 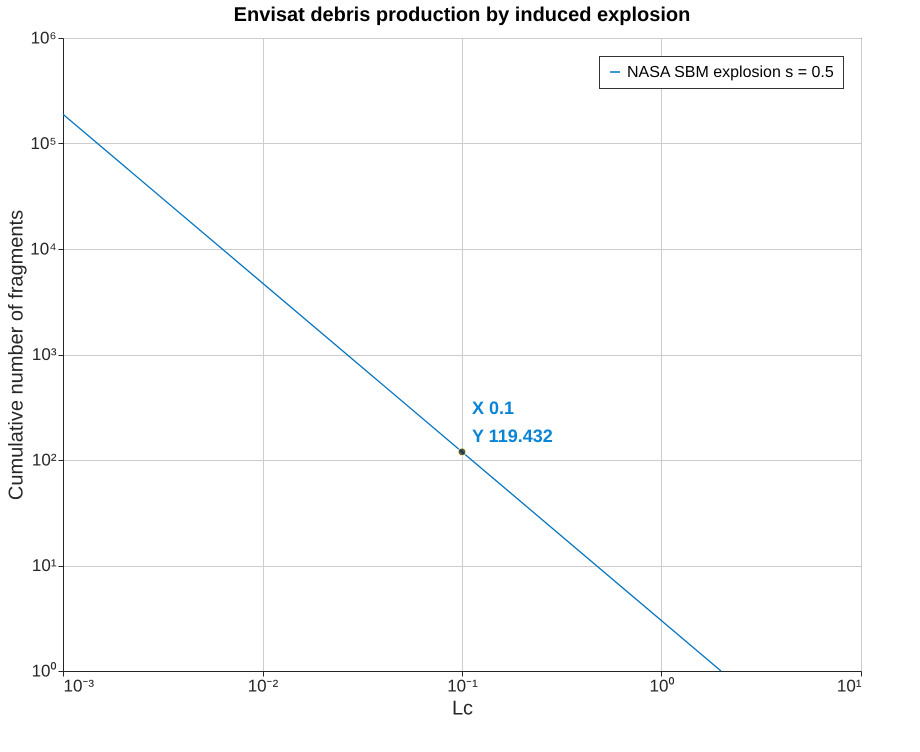 What do you see at coordinates (512, 422) in the screenshot?
I see `annotation: X 0.1 Y 119.432` at bounding box center [512, 422].